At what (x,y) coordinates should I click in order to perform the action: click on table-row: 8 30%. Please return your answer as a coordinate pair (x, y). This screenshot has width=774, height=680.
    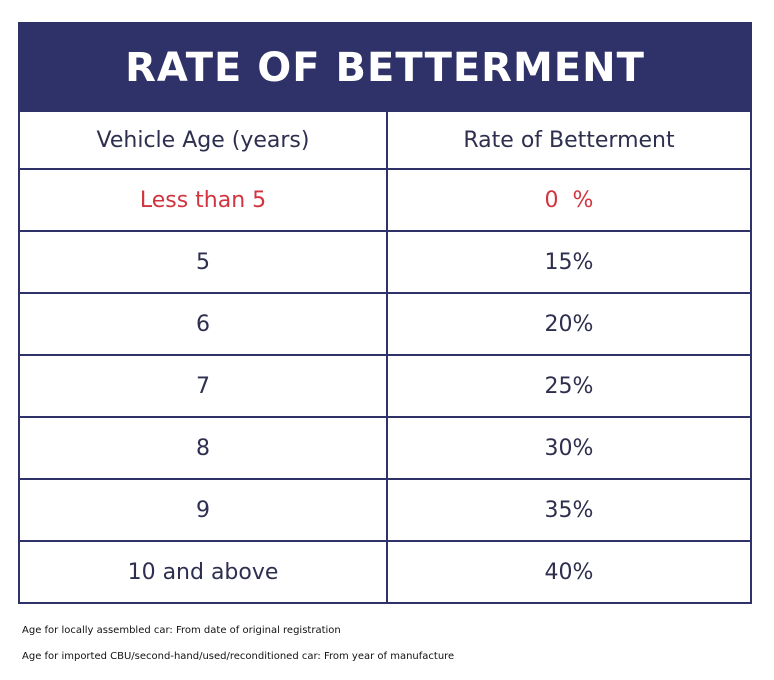
    Looking at the image, I should click on (385, 448).